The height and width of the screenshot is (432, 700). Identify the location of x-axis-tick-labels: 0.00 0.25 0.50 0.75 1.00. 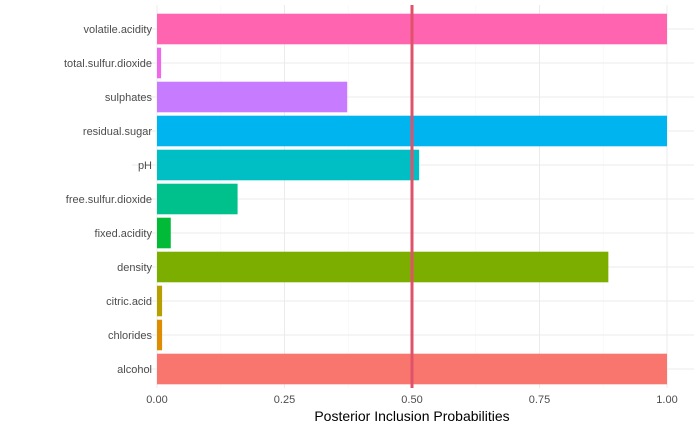
(411, 400).